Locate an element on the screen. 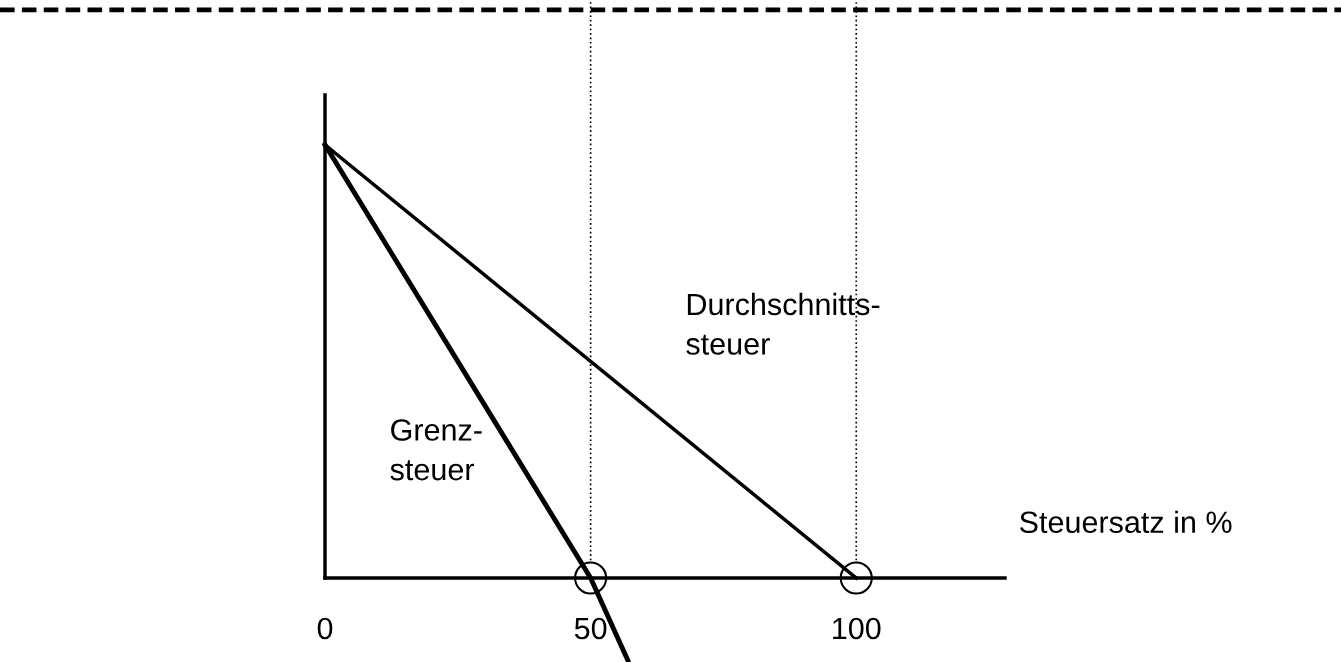 The image size is (1341, 662). x-tick-label: 50 is located at coordinates (590, 628).